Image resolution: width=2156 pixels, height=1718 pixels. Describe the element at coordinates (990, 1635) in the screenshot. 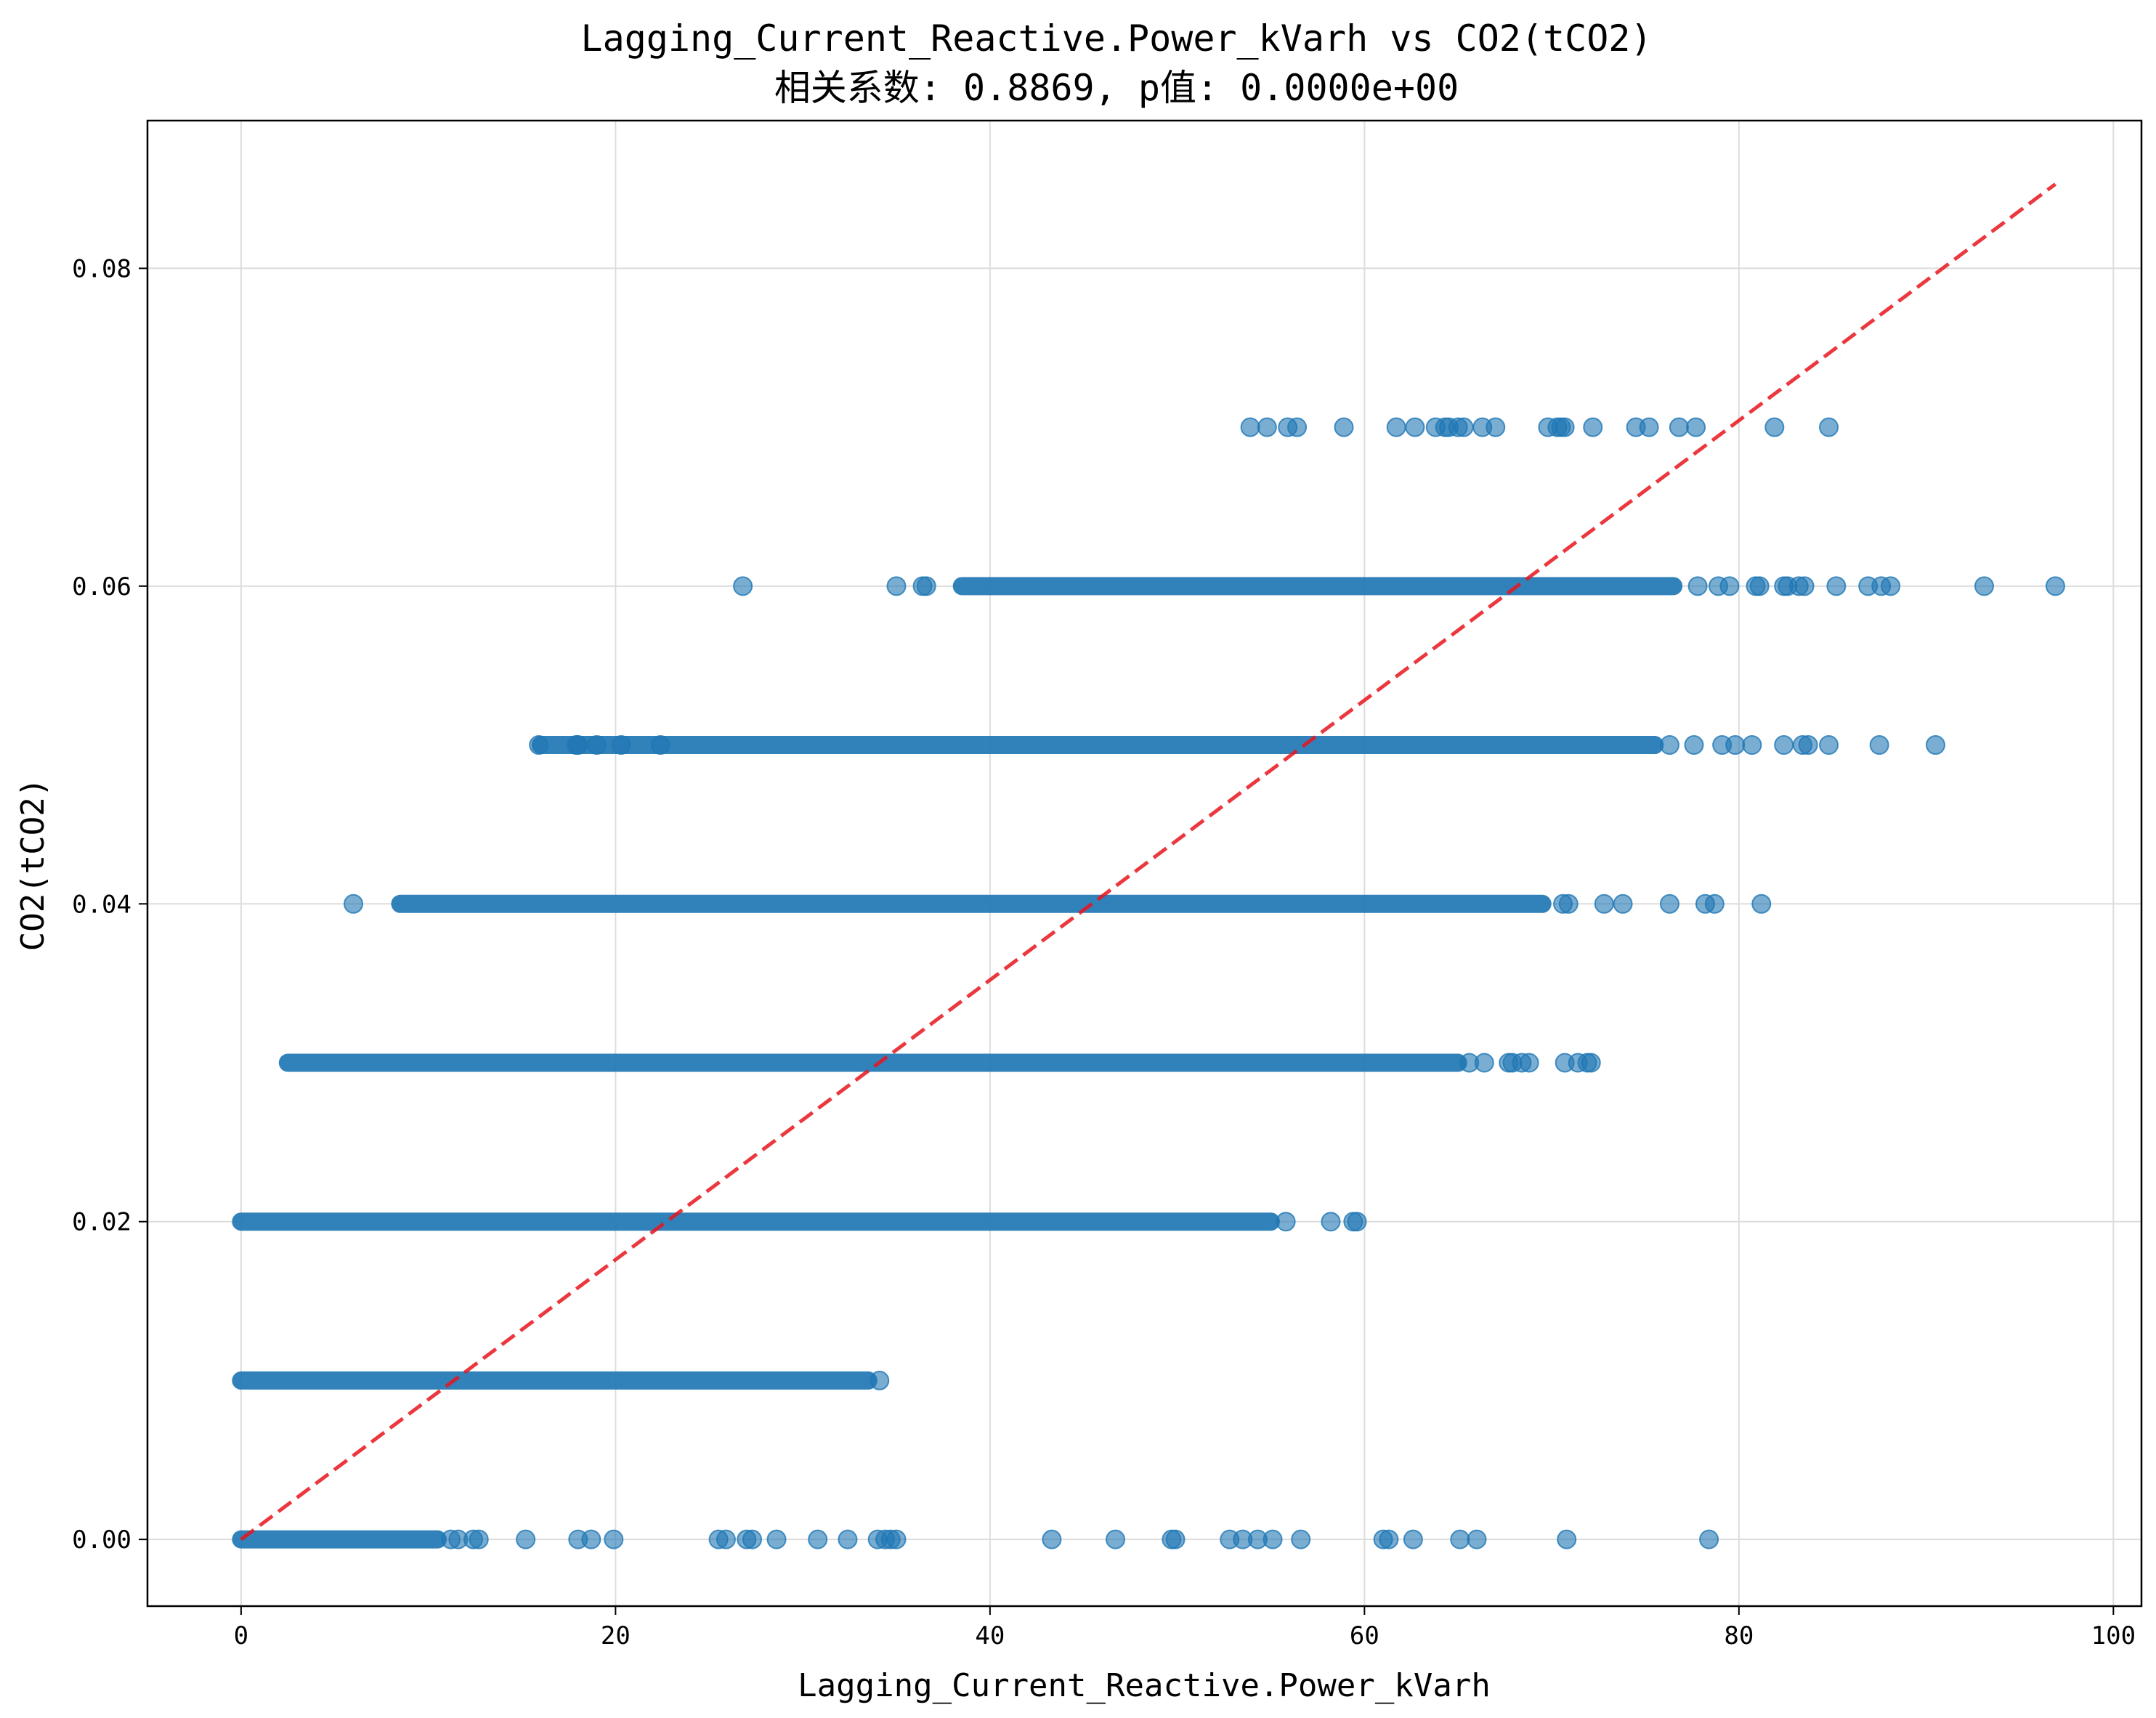

I see `x-tick-label: 40` at that location.